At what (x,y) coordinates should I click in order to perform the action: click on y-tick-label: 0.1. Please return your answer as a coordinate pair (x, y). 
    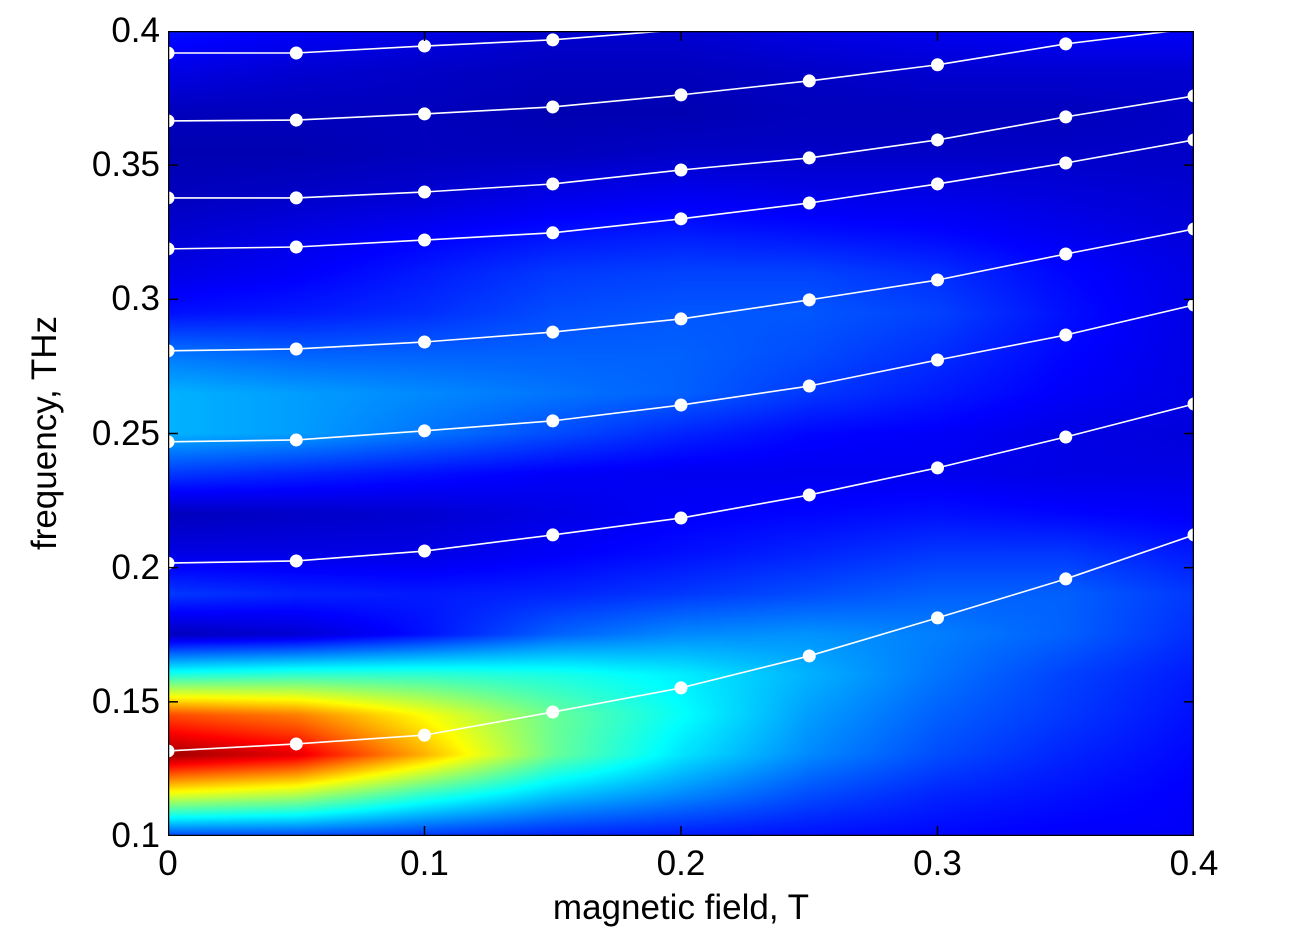
    Looking at the image, I should click on (135, 835).